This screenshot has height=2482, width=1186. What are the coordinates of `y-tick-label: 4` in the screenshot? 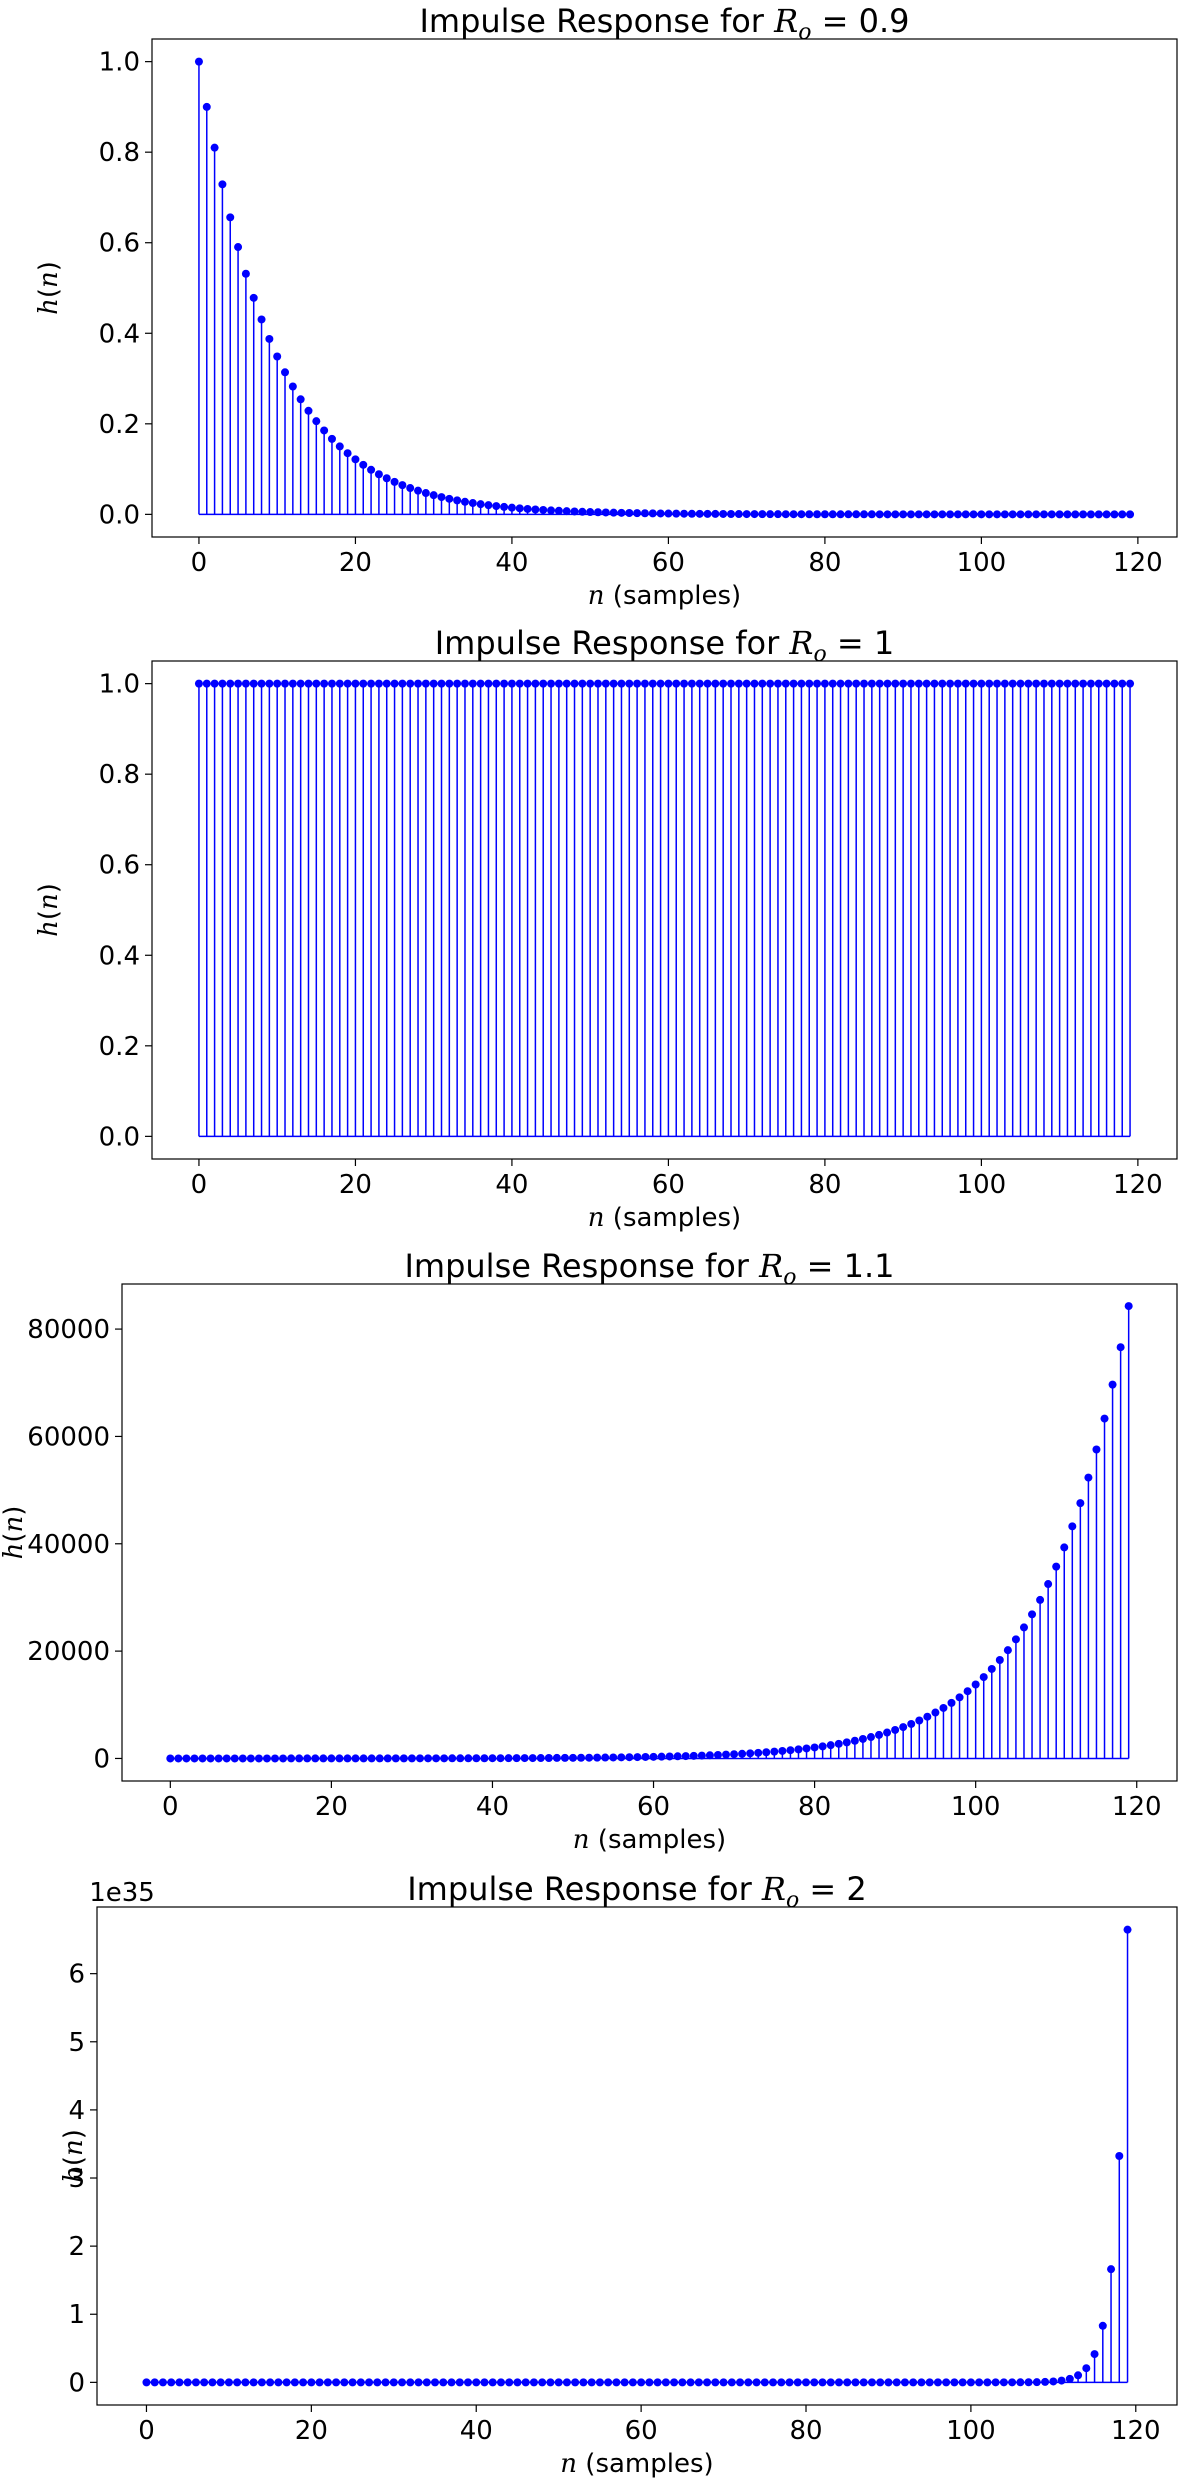 It's located at (76, 2111).